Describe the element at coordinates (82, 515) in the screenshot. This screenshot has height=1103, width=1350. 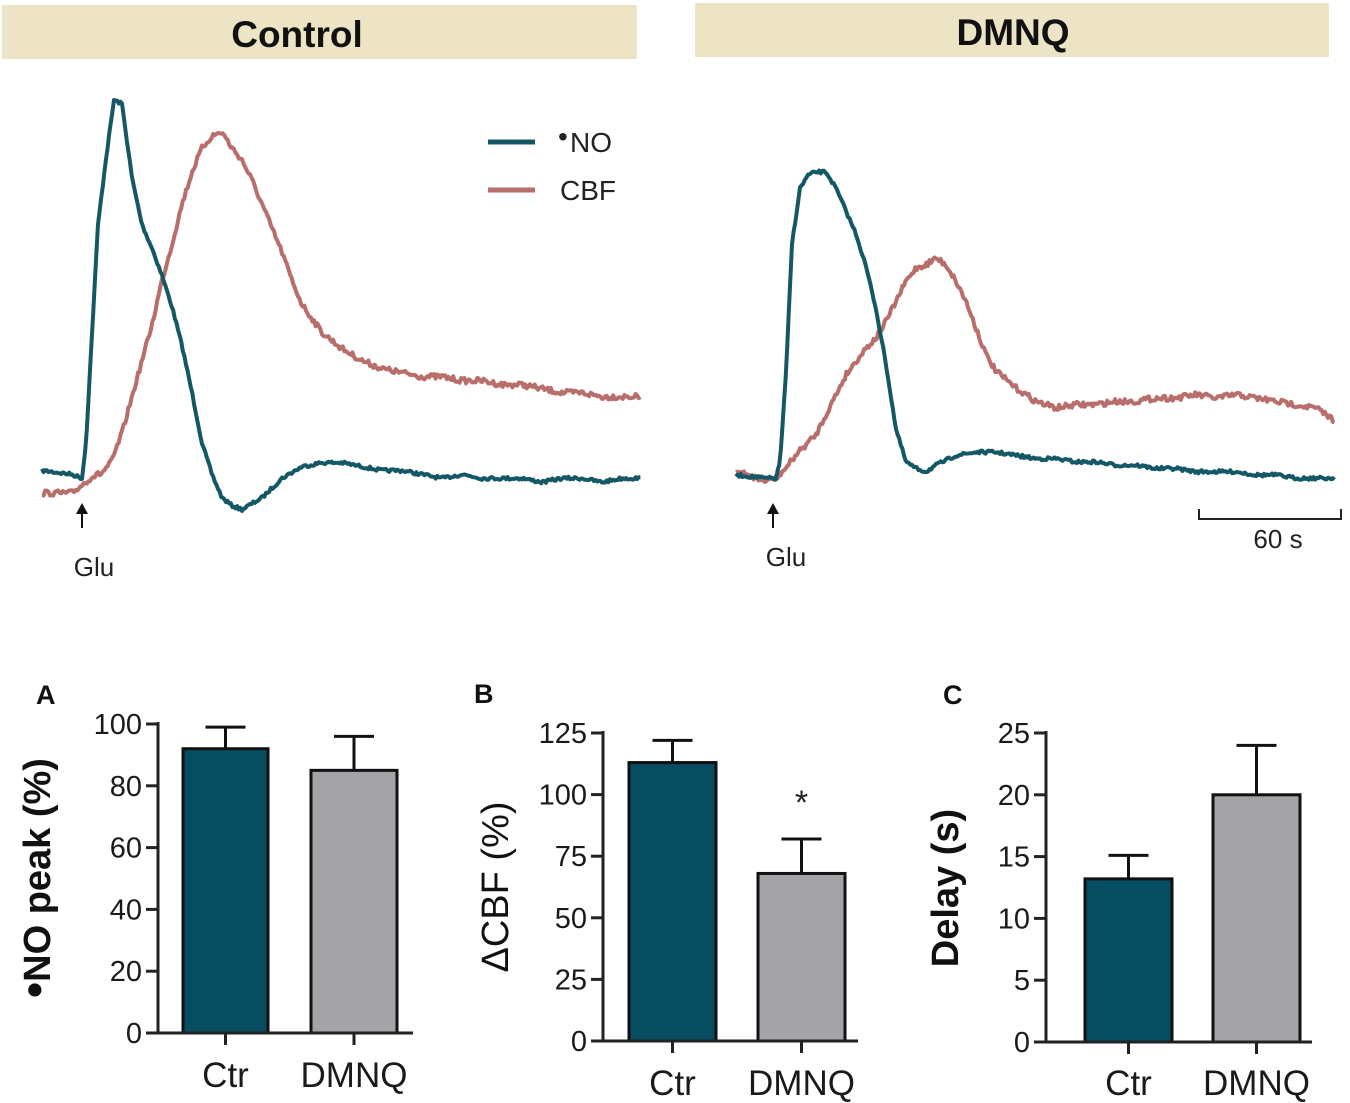
I see `control-glu-arrow` at that location.